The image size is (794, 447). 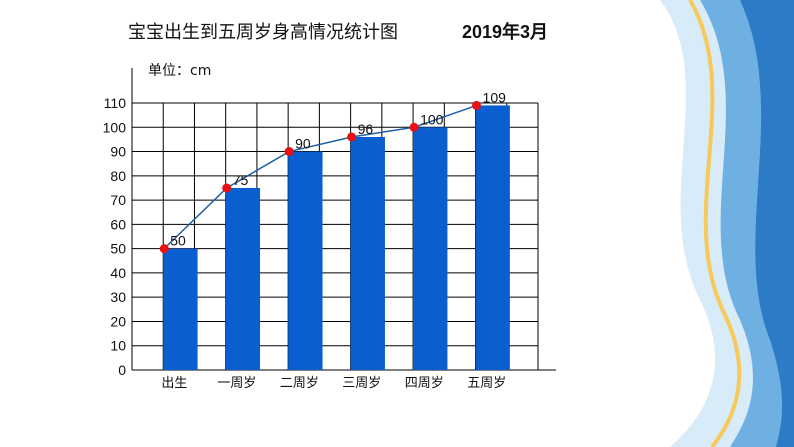 I want to click on x-tick-label: 三周岁, so click(x=361, y=382).